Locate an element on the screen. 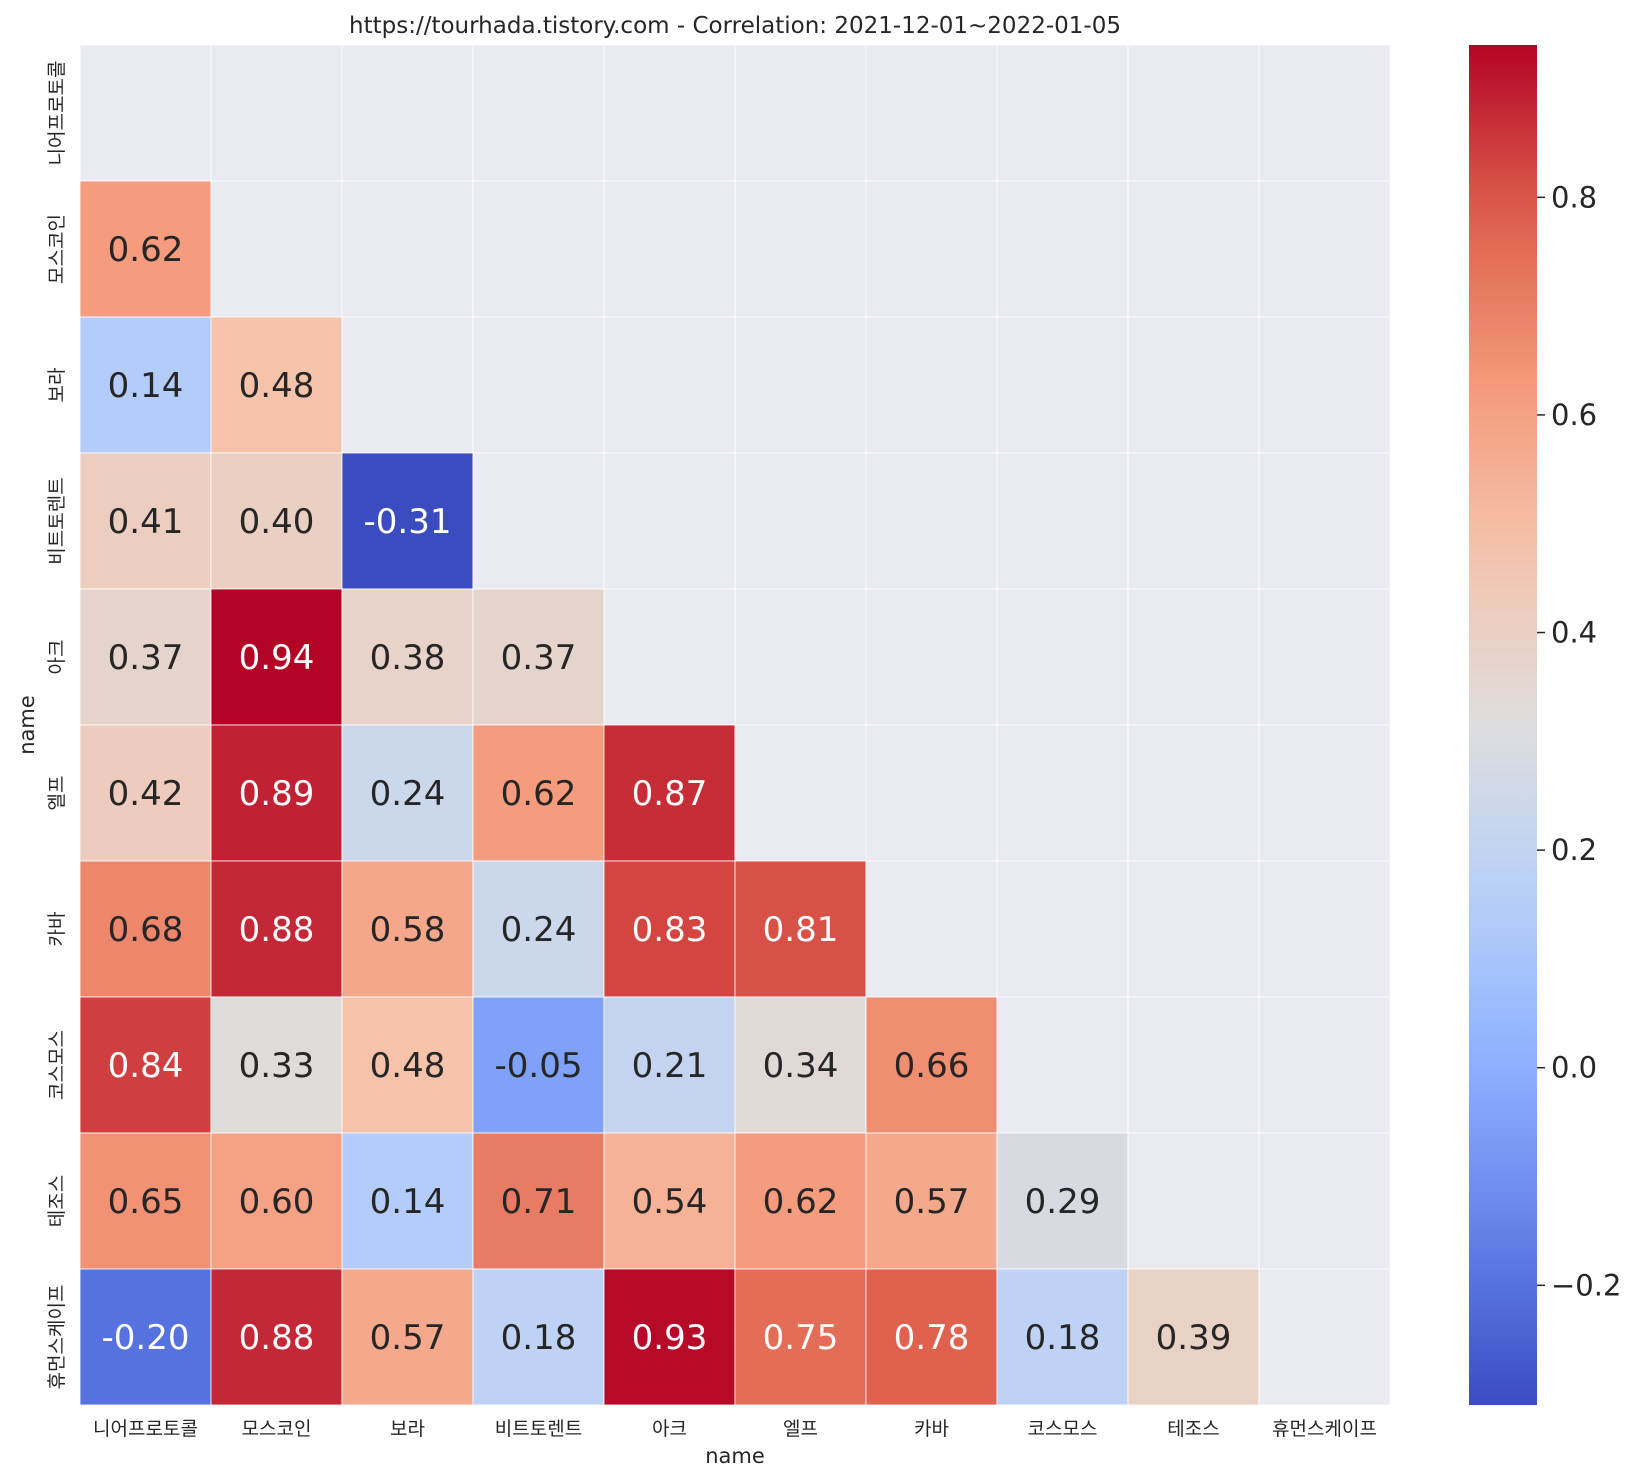 This screenshot has height=1483, width=1647. cell-value-label: -0.20 is located at coordinates (146, 1338).